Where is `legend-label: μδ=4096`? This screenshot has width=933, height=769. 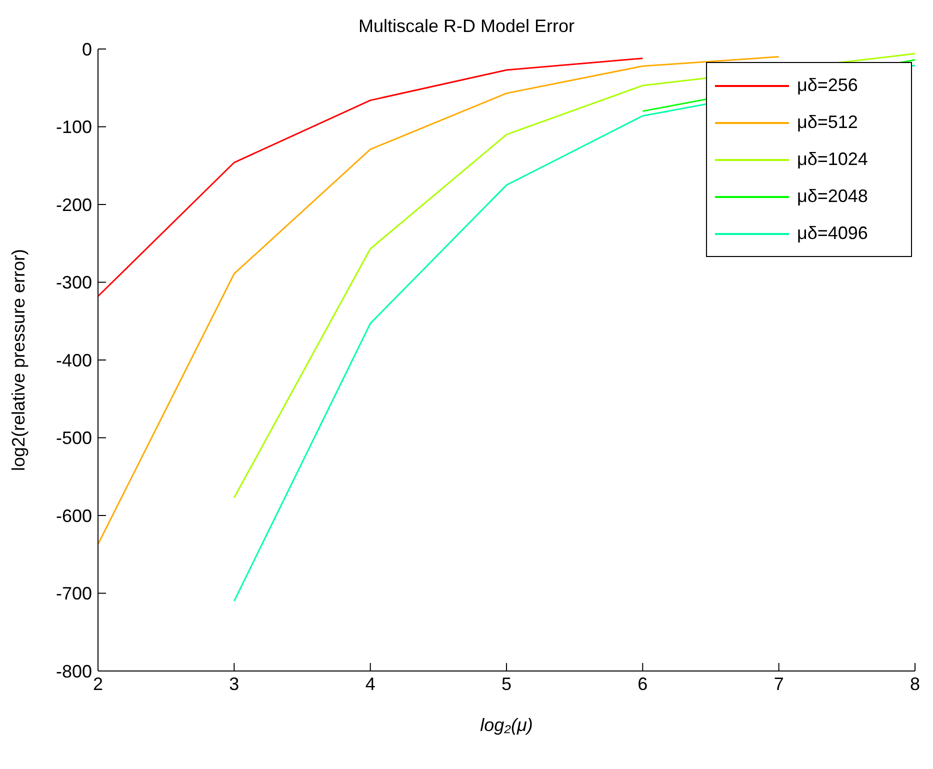
legend-label: μδ=4096 is located at coordinates (832, 233).